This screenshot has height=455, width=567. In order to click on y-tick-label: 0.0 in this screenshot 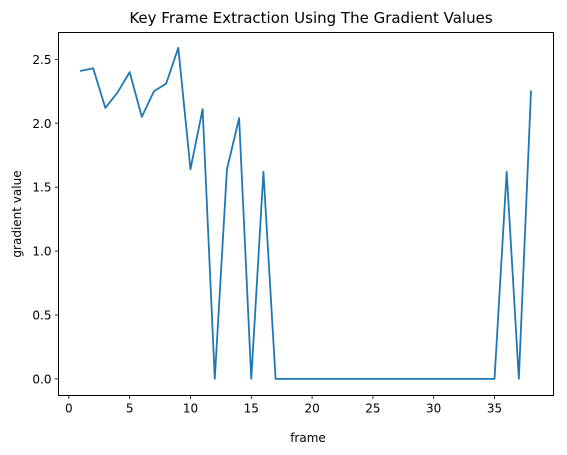, I will do `click(41, 379)`.